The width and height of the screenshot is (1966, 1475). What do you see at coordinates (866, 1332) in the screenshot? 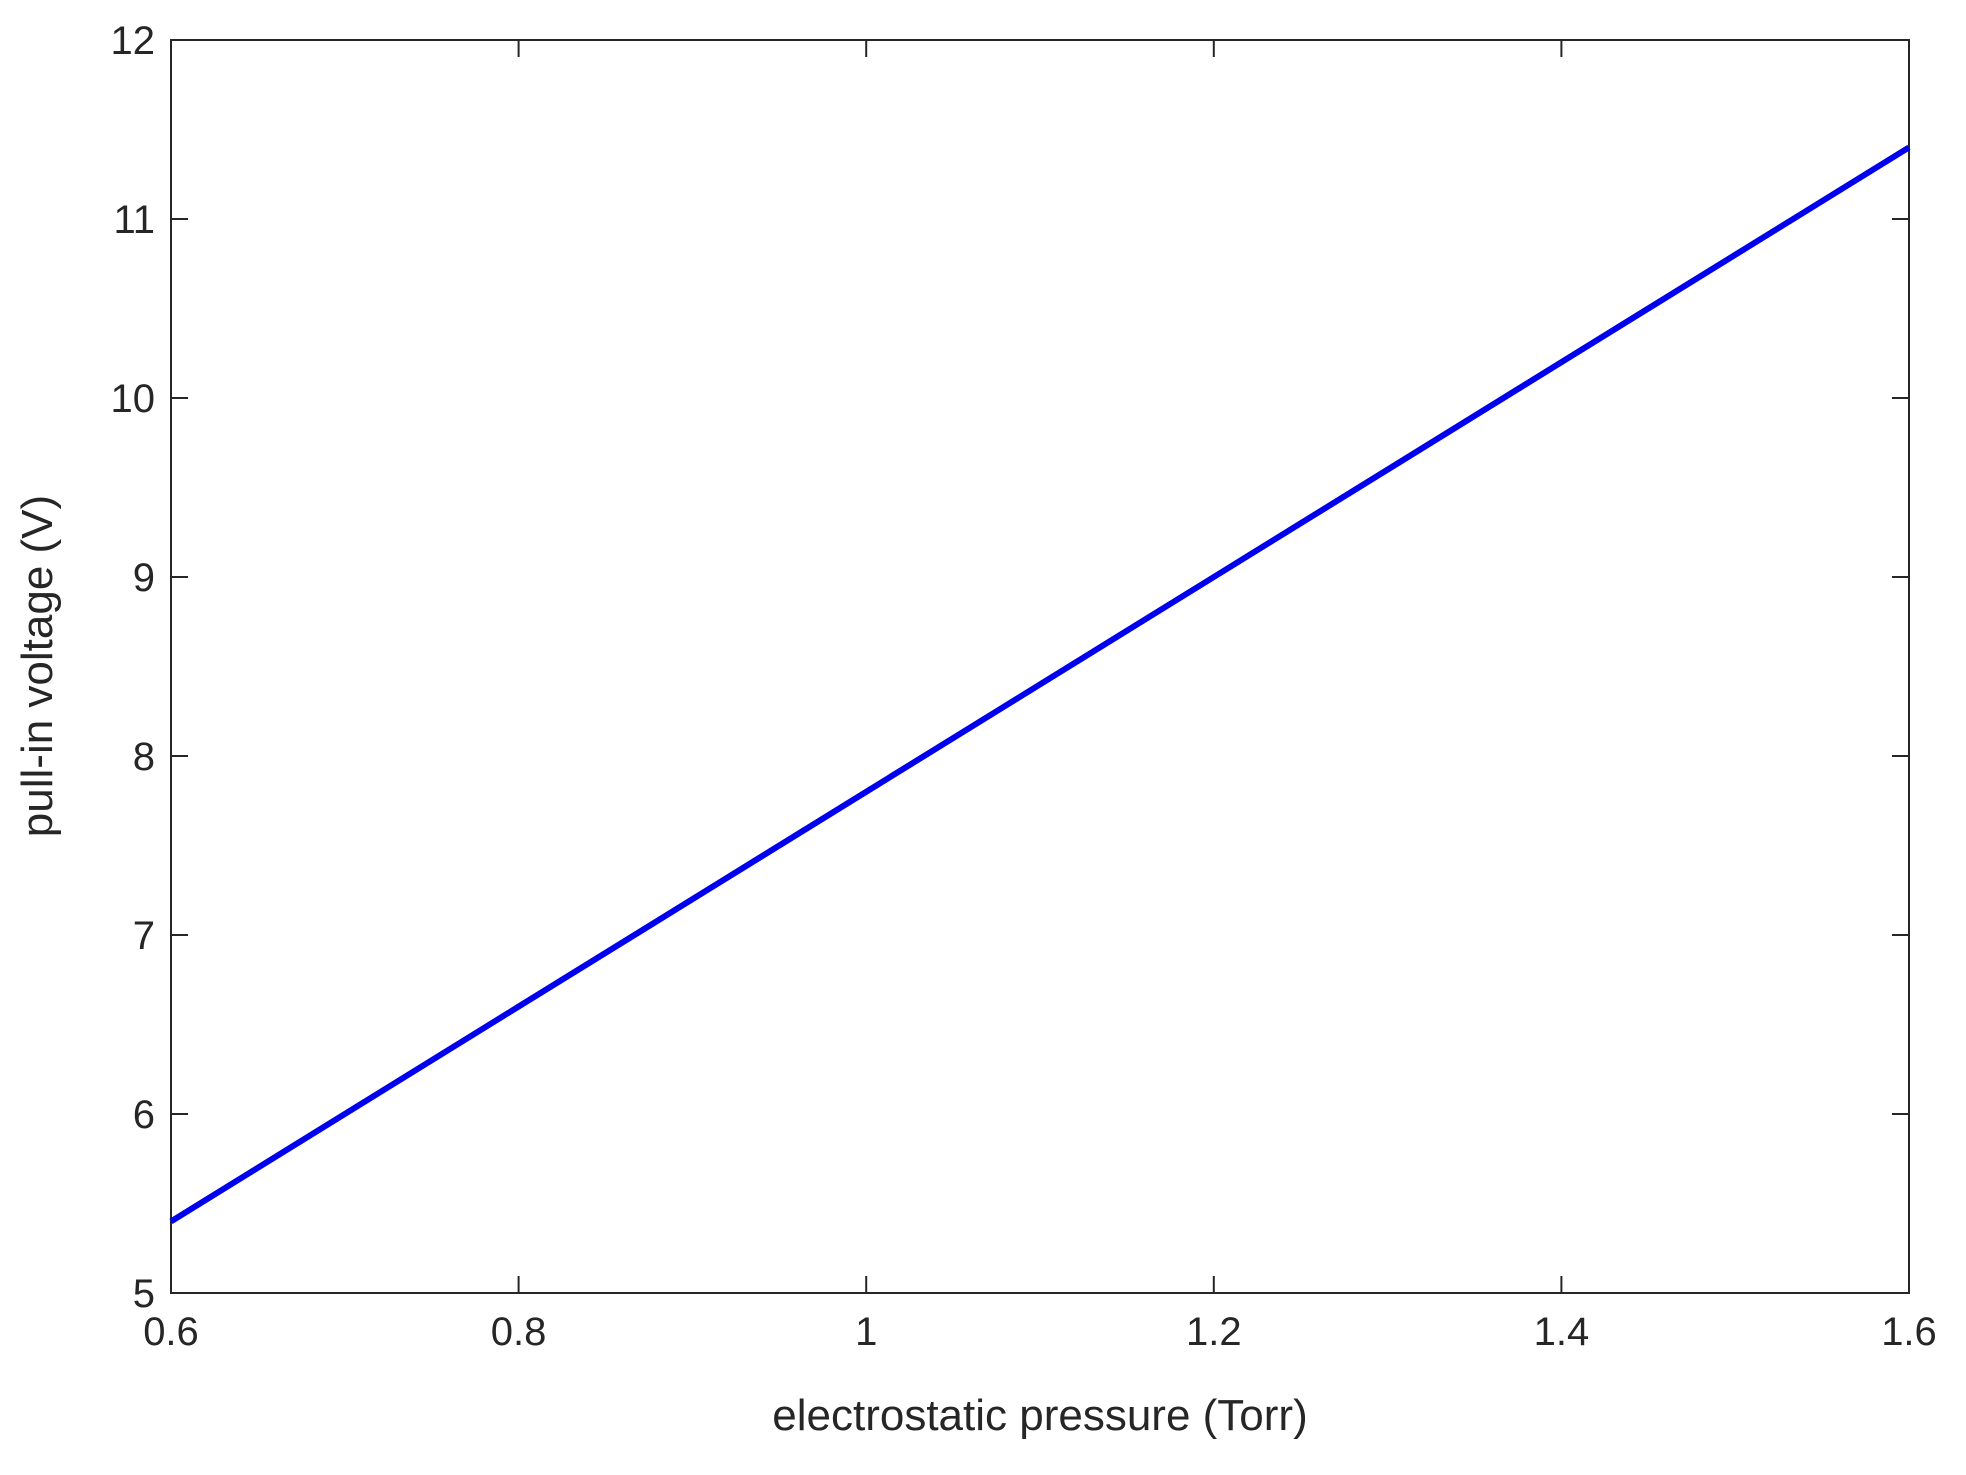
I see `x-tick-label: 1` at bounding box center [866, 1332].